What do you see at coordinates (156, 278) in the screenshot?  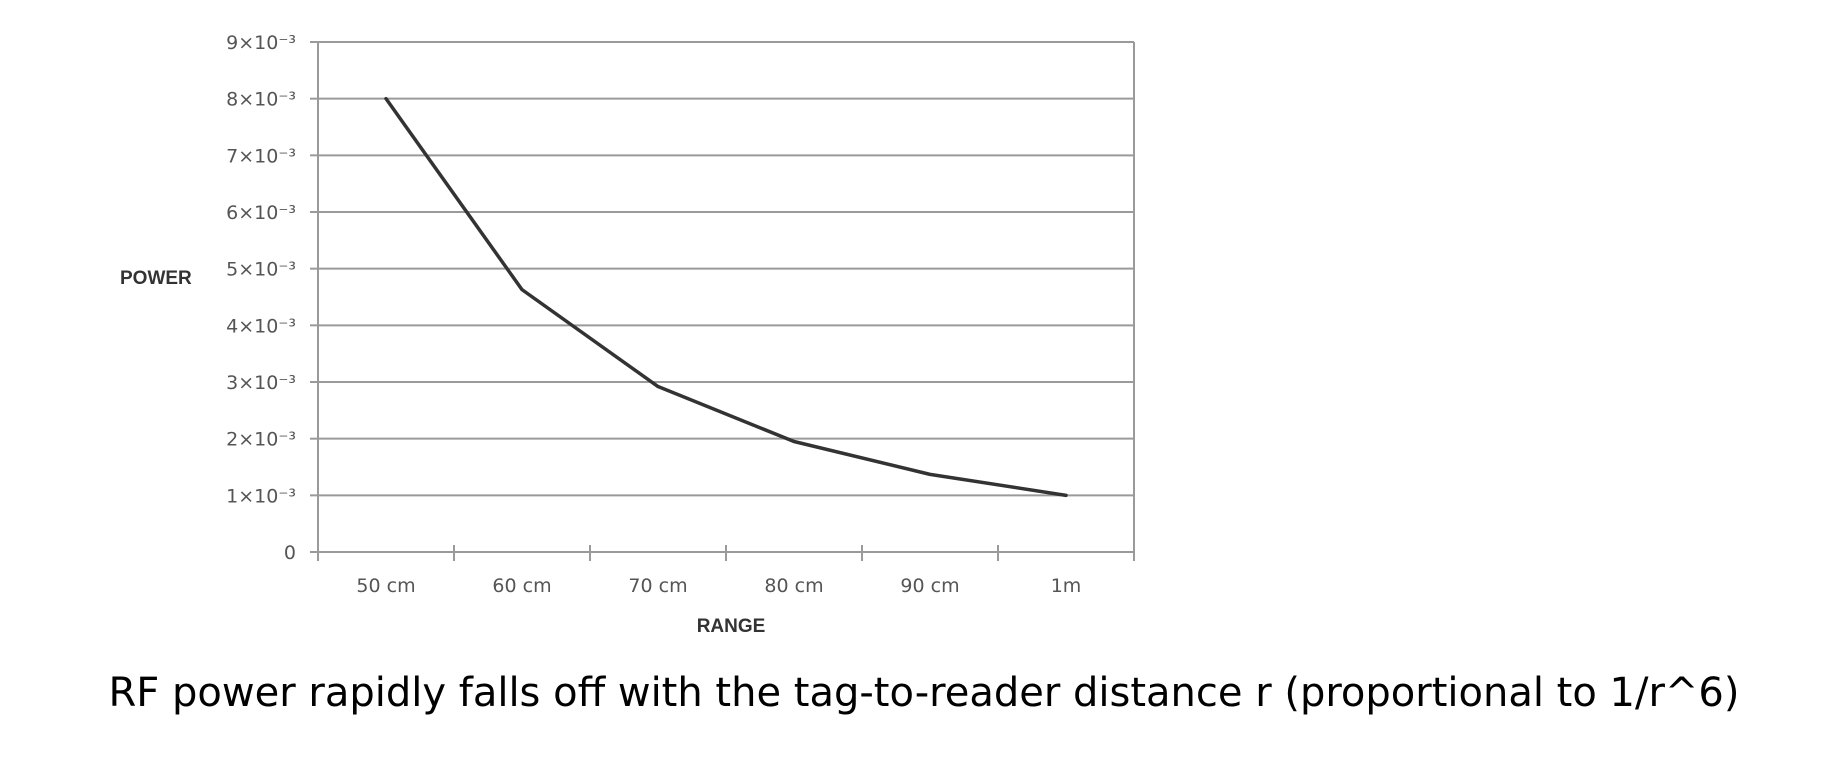 I see `y-axis-title: POWER` at bounding box center [156, 278].